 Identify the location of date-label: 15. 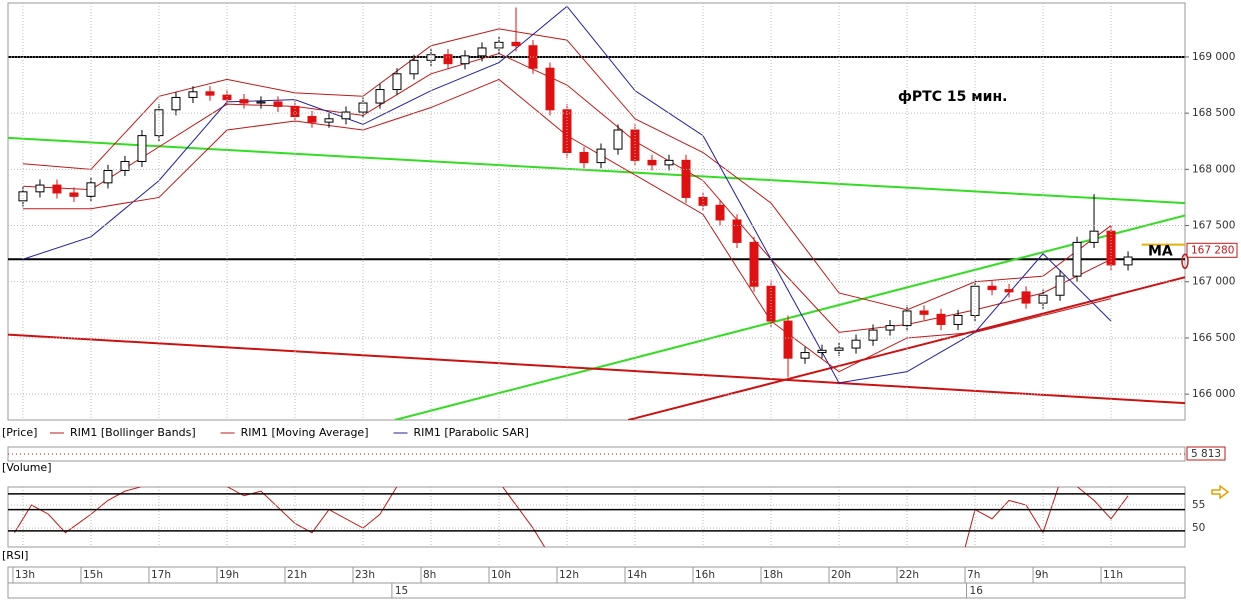
(401, 591).